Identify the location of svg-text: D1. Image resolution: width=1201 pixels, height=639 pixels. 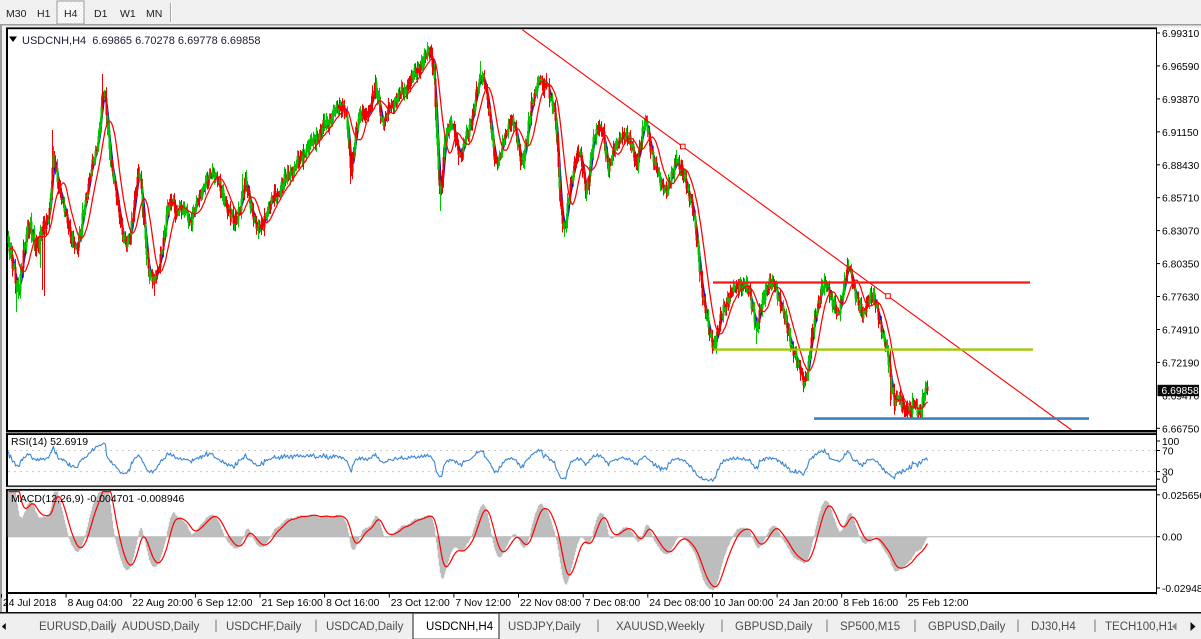
(101, 14).